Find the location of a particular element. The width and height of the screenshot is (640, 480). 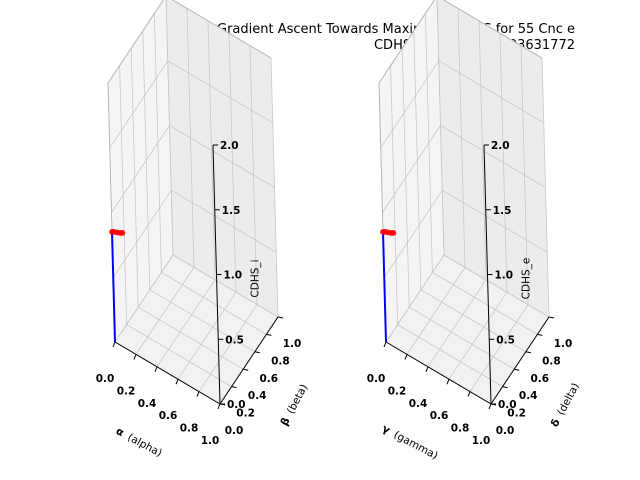

floor-pane is located at coordinates (467, 329).